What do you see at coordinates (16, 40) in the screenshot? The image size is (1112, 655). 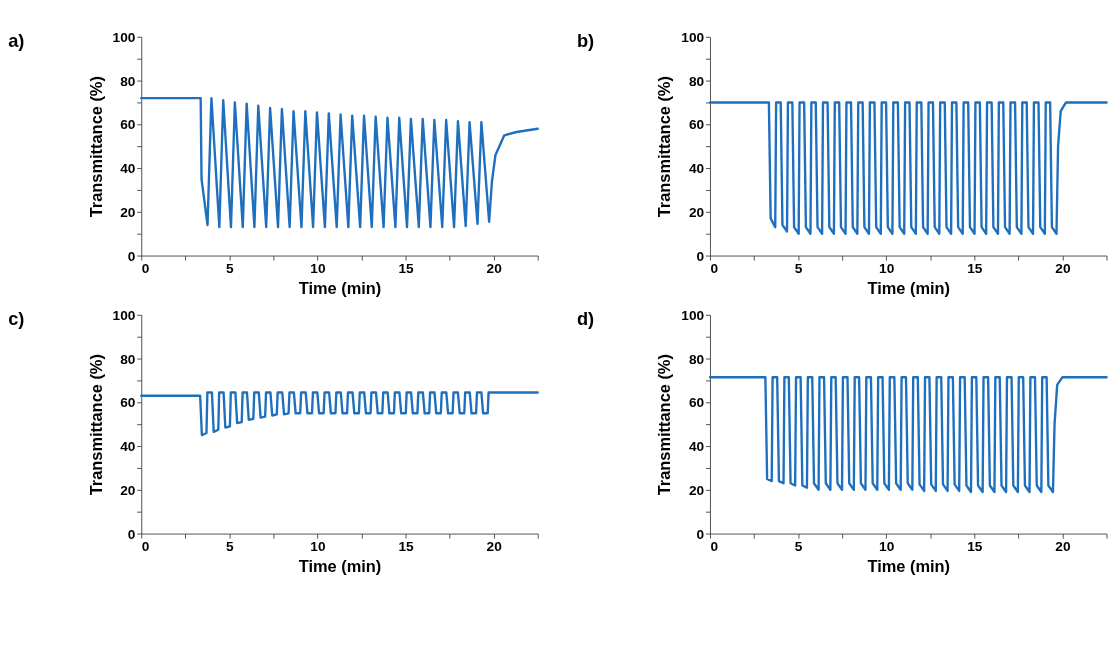 I see `chart-title: a)` at bounding box center [16, 40].